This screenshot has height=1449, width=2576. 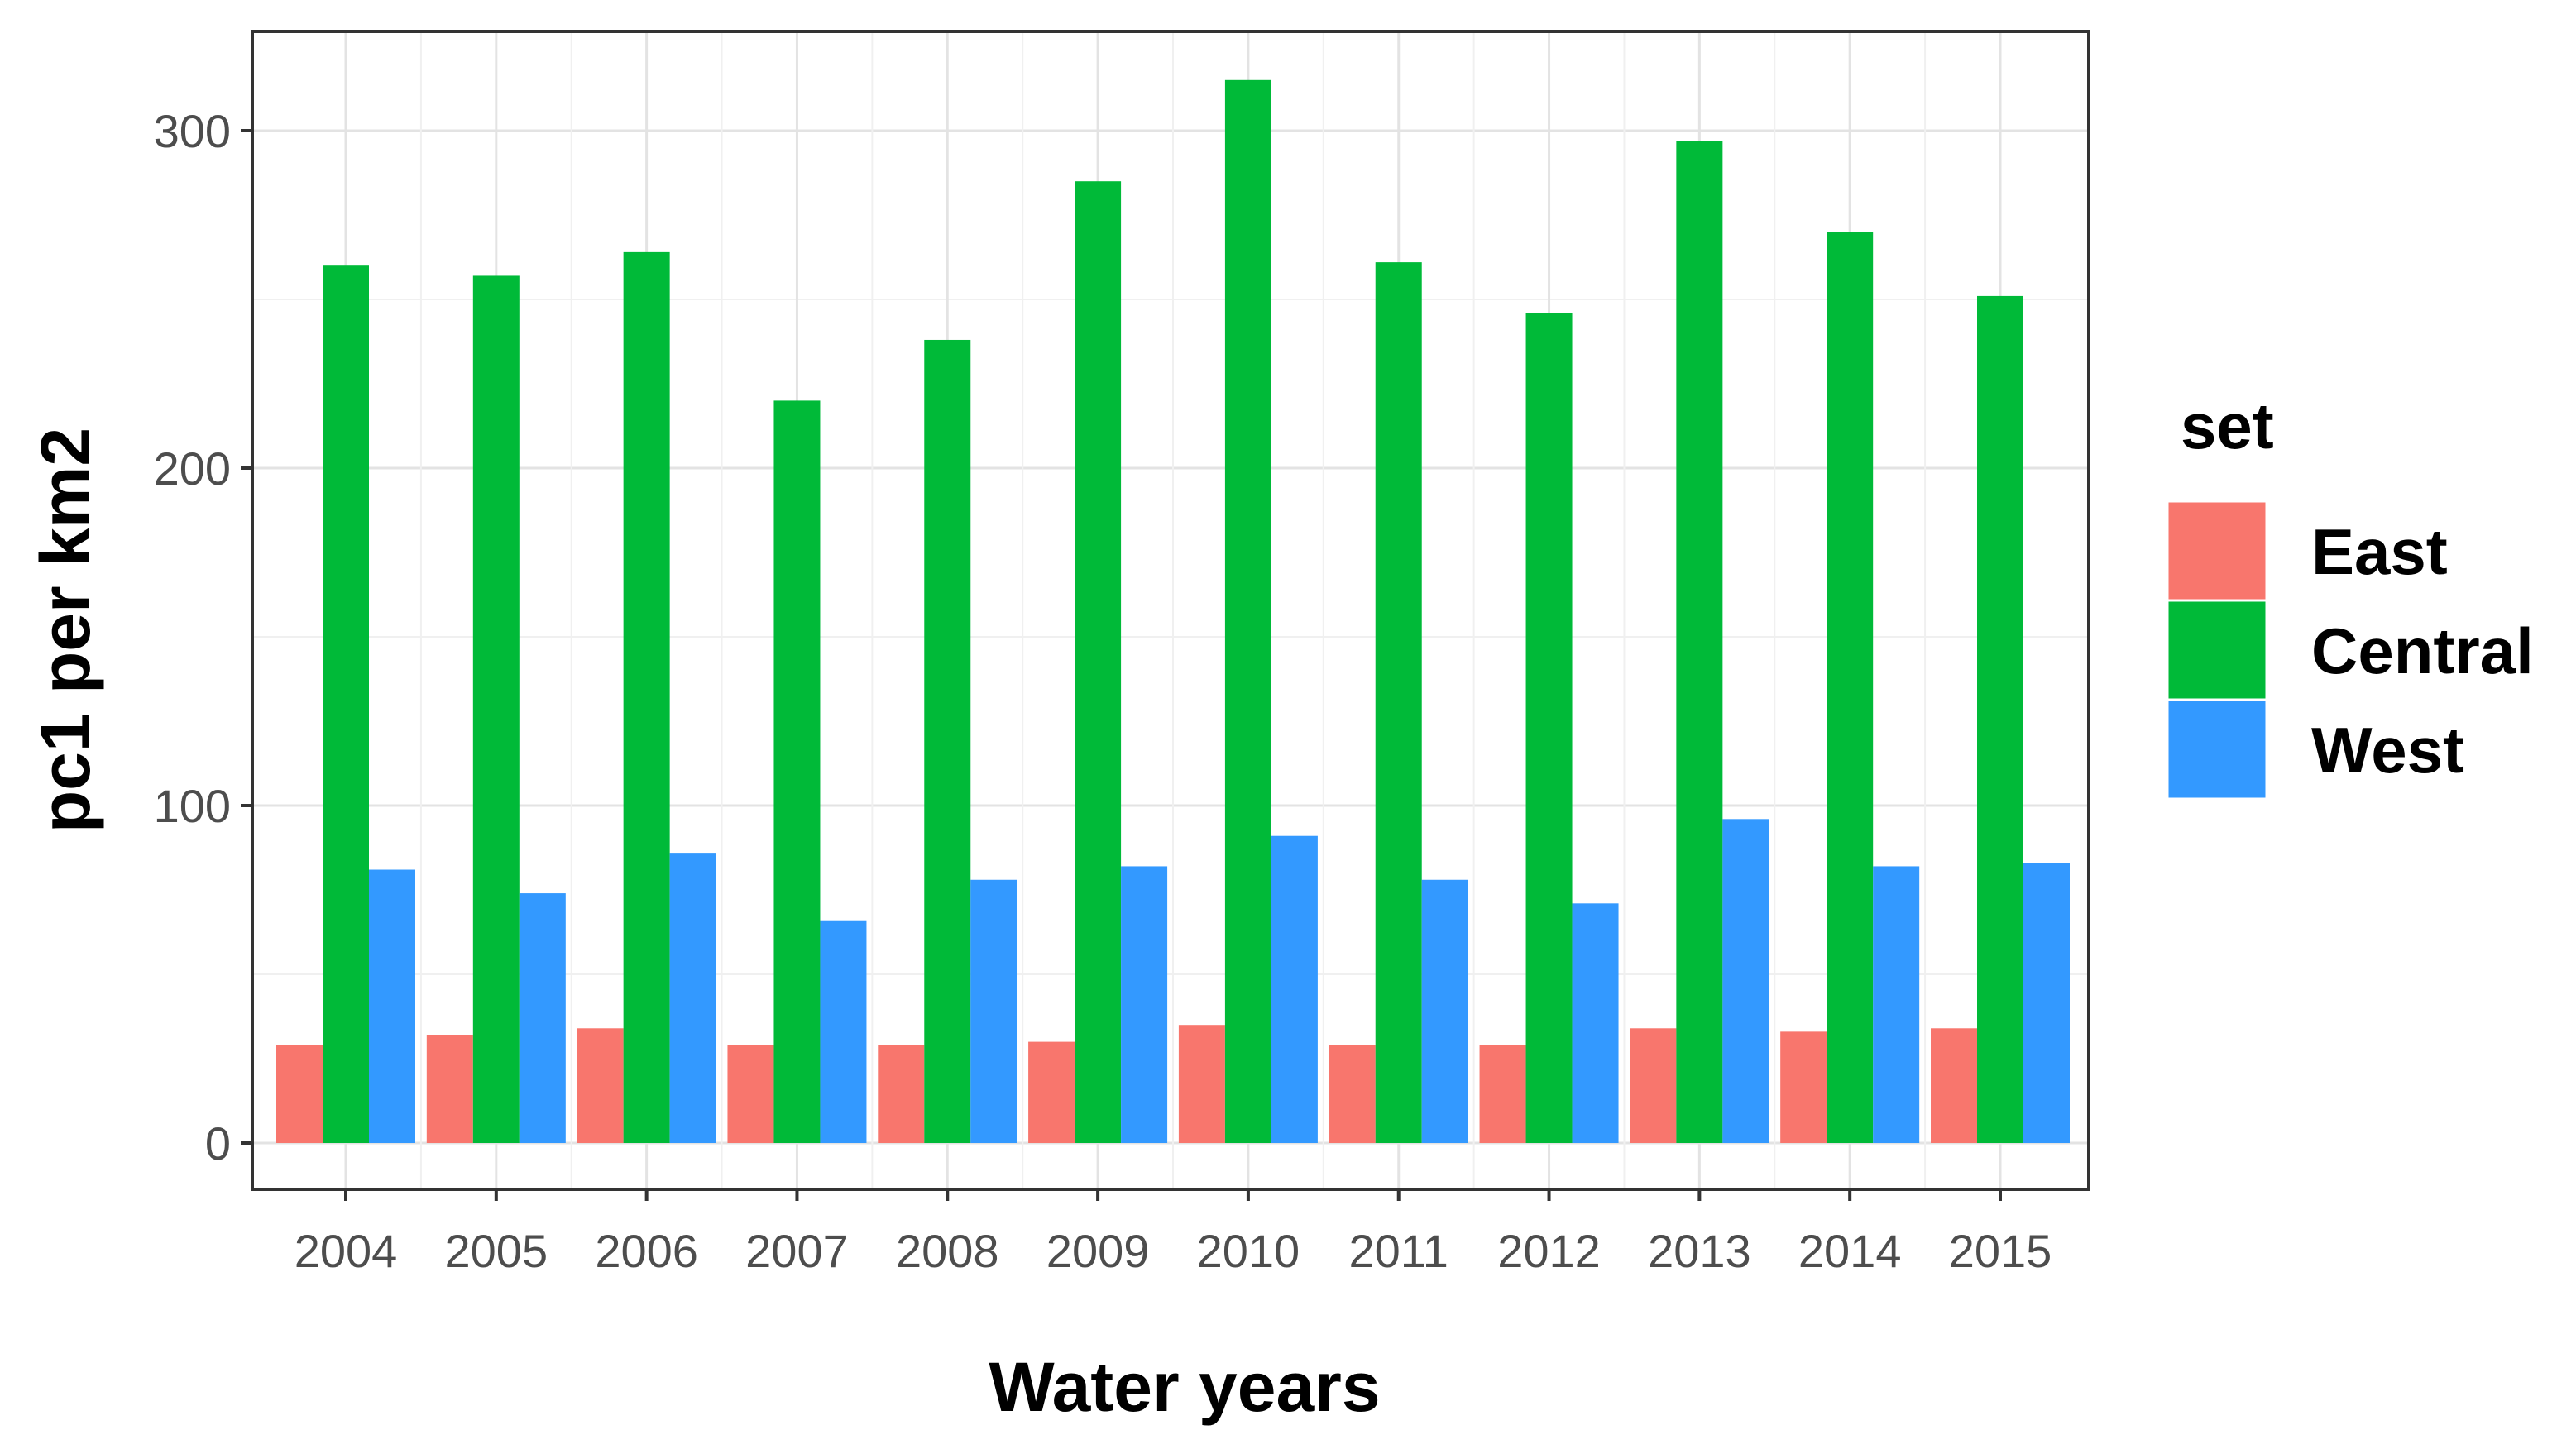 I want to click on bar-west-2011, so click(x=1445, y=1011).